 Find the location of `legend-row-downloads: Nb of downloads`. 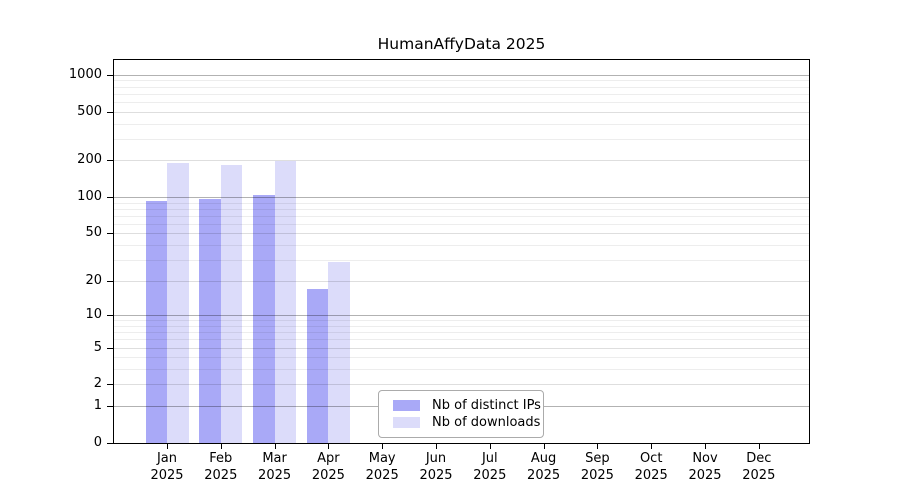

legend-row-downloads: Nb of downloads is located at coordinates (468, 422).